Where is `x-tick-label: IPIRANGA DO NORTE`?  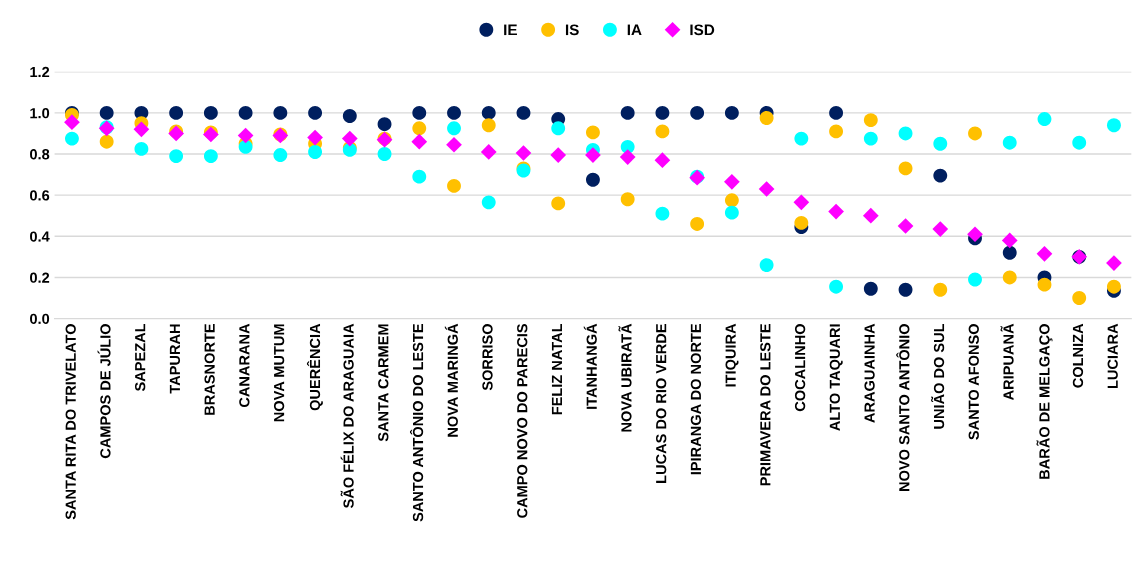
x-tick-label: IPIRANGA DO NORTE is located at coordinates (696, 399).